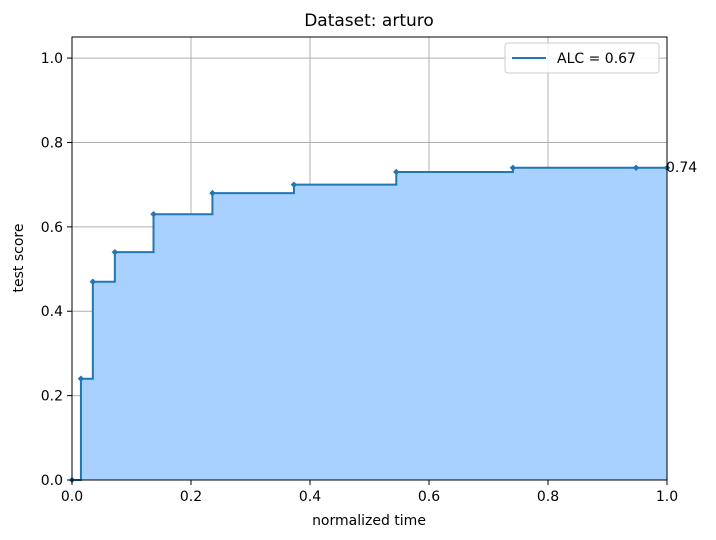 The height and width of the screenshot is (540, 716). Describe the element at coordinates (52, 481) in the screenshot. I see `y-tick-label: 0.0` at that location.